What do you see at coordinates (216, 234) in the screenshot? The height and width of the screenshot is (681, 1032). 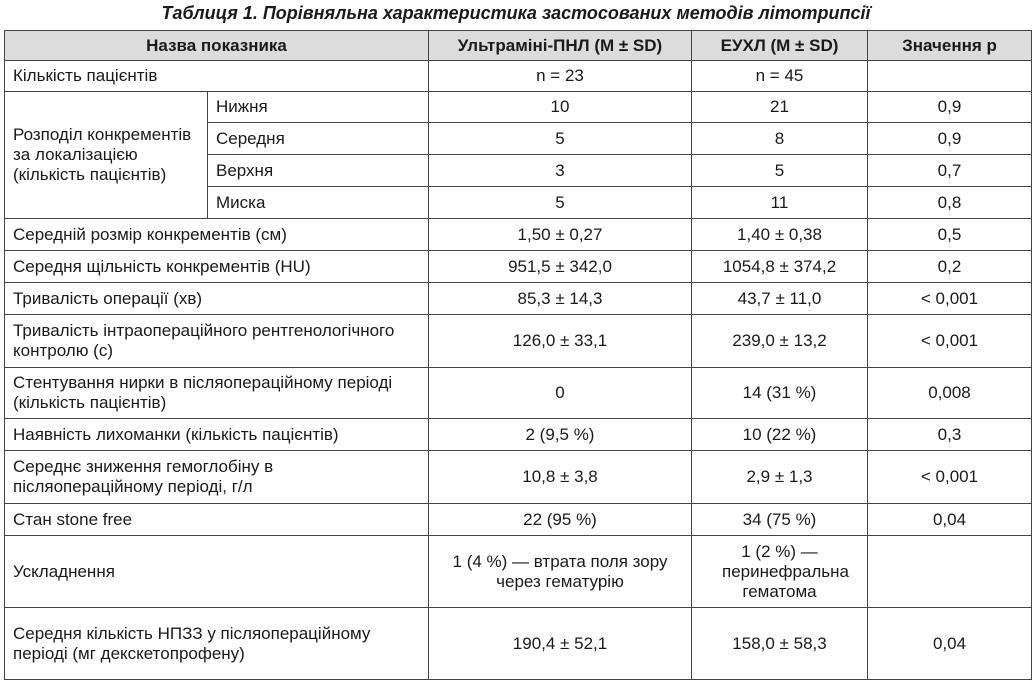 I see `row-label: Середній розмір конкрементів (см)` at bounding box center [216, 234].